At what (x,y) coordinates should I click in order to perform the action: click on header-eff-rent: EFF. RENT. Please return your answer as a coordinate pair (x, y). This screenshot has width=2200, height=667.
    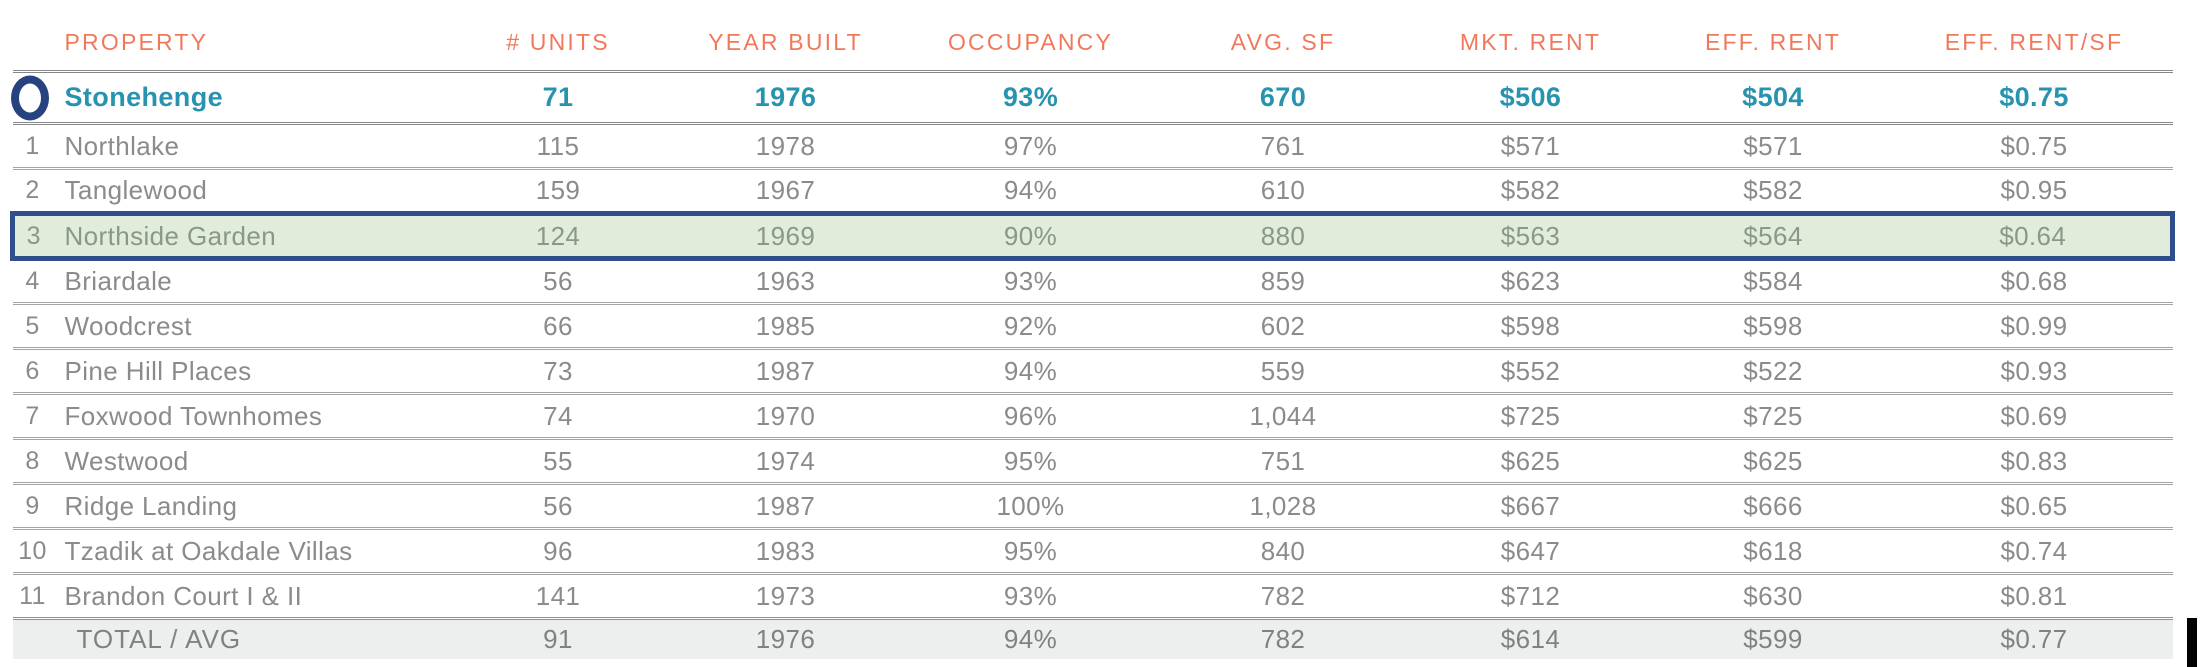
    Looking at the image, I should click on (1773, 42).